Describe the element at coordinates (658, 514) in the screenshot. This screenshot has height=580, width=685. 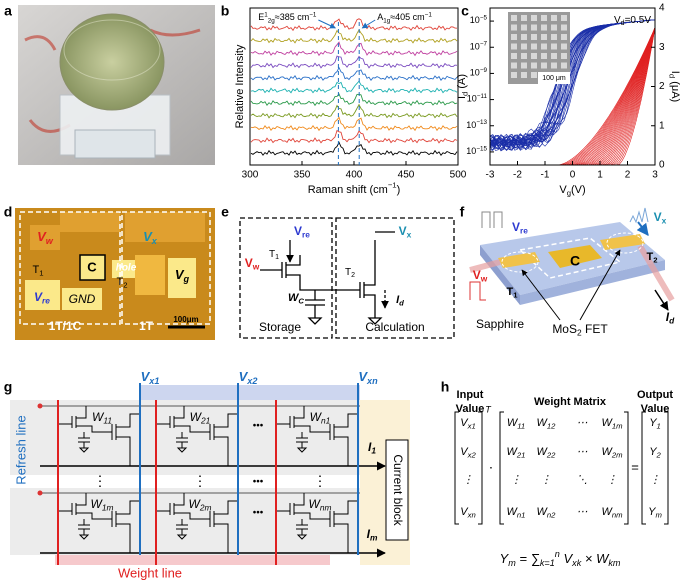
I see `text-part: m` at that location.